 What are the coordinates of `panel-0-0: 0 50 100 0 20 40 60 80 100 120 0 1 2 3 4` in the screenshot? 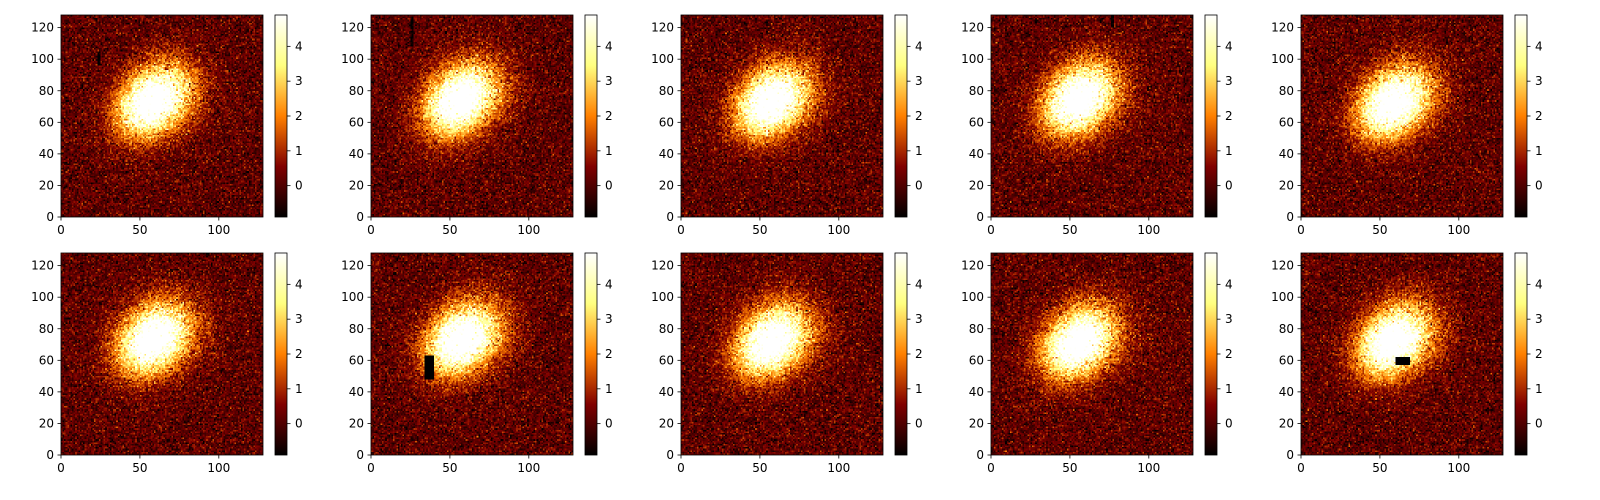 It's located at (167, 125).